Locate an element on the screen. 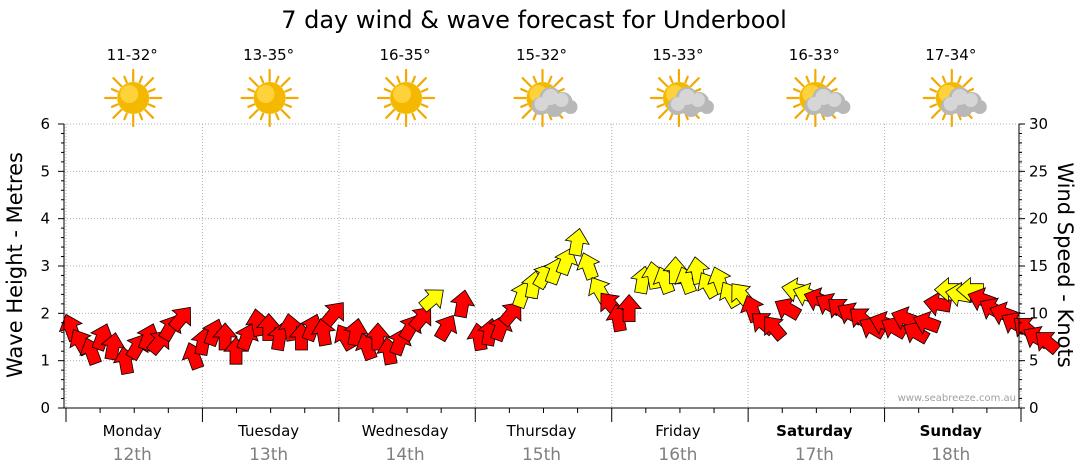  day-name-label: Saturday is located at coordinates (814, 431).